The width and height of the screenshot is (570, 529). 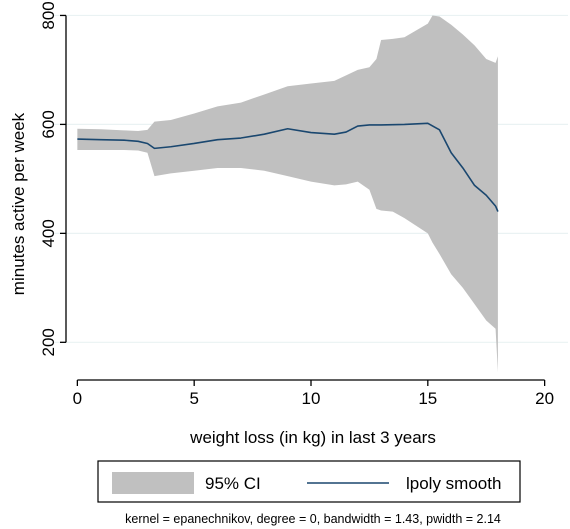 I want to click on y-tick-label-600: 600, so click(x=48, y=124).